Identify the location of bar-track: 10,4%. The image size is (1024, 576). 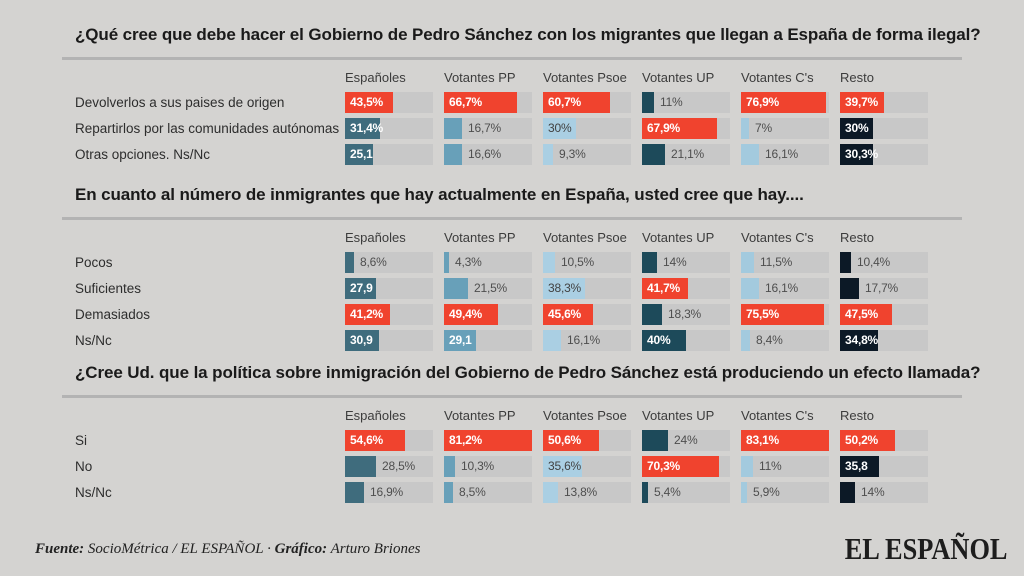
(884, 262).